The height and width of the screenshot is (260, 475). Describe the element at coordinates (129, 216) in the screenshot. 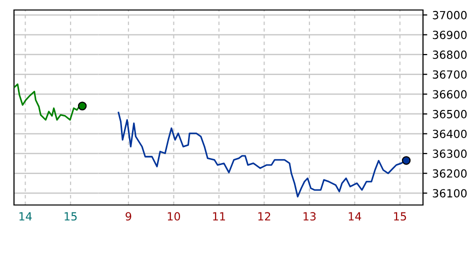

I see `x-tick-label: 9` at that location.